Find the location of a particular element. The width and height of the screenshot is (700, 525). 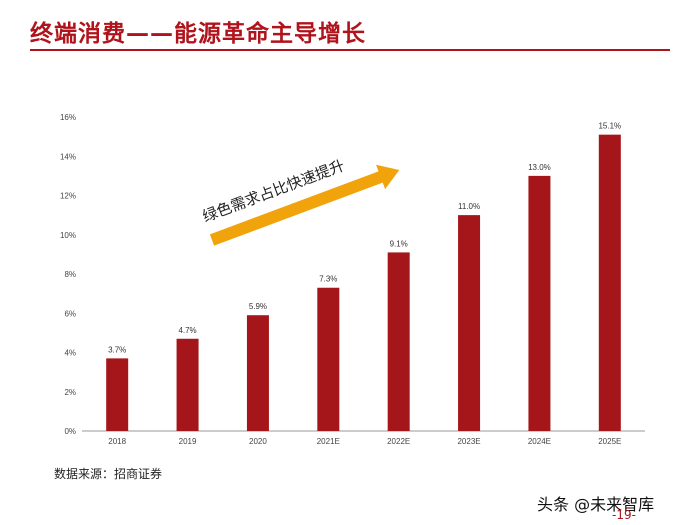

y-tick-label: 14% is located at coordinates (68, 156).